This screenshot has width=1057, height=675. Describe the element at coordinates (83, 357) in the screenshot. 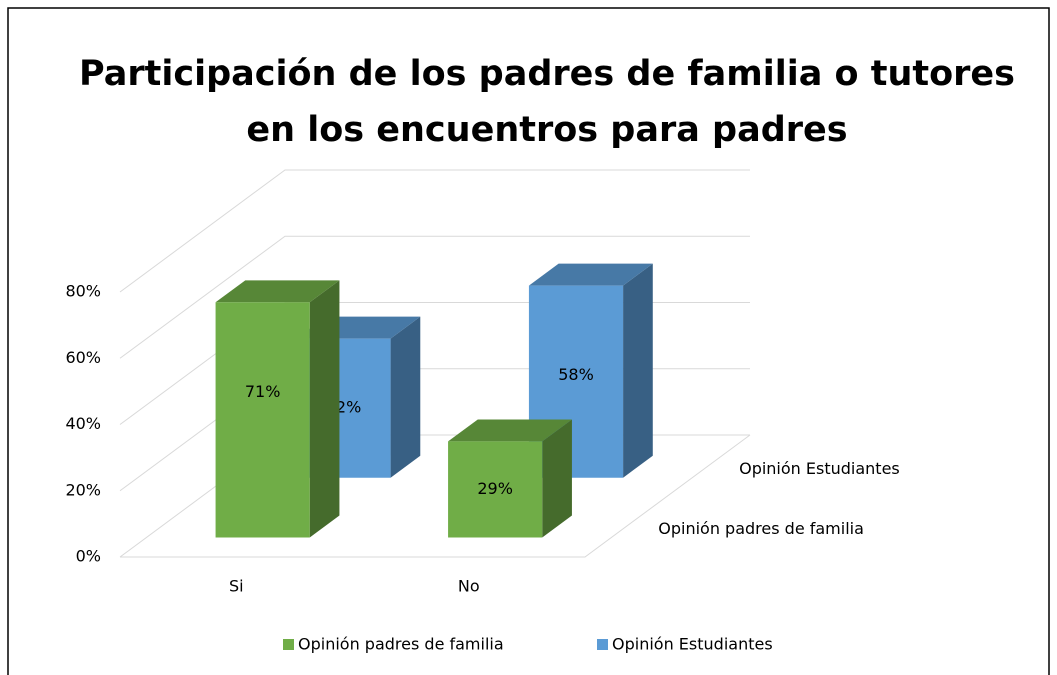

I see `y-tick-label: 60%` at that location.